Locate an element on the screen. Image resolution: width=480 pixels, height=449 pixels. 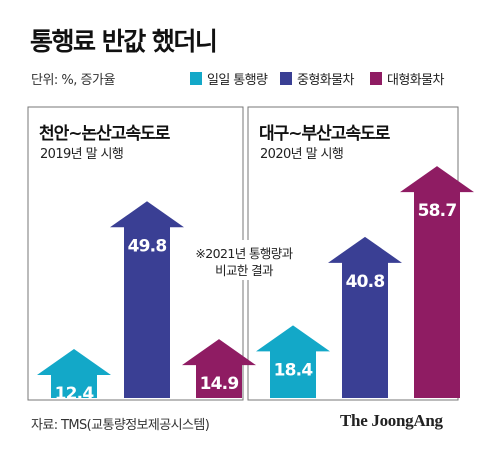
panel-subtitle-daegu: 2020년 말 시행 is located at coordinates (301, 154).